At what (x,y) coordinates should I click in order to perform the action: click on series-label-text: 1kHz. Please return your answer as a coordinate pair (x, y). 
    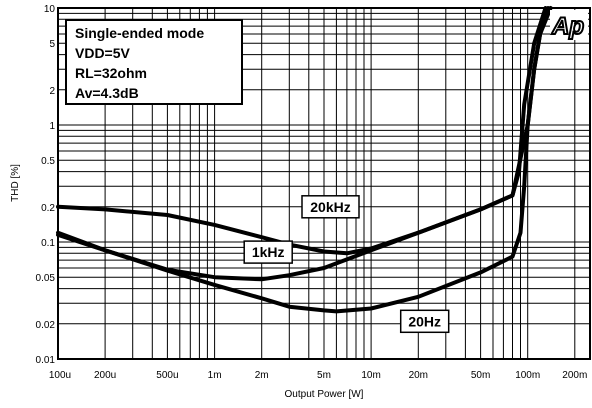
    Looking at the image, I should click on (268, 252).